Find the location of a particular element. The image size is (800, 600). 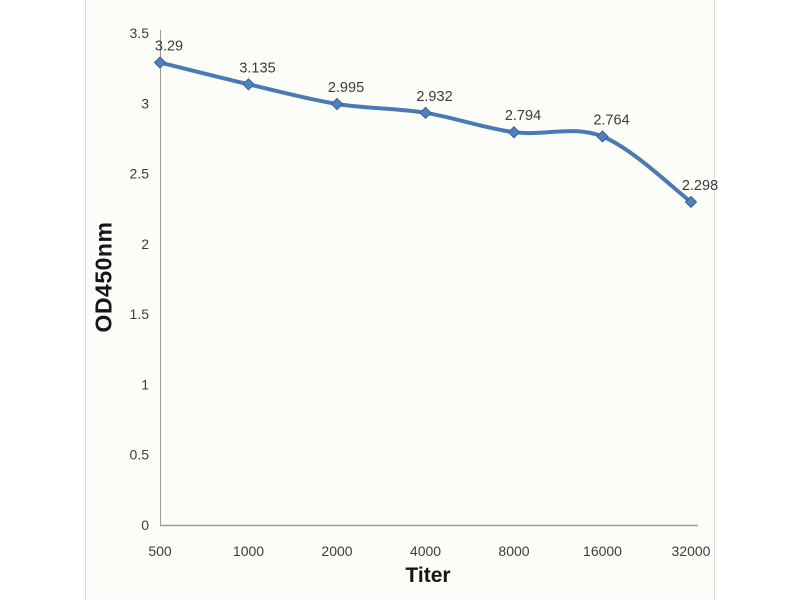

data-point-label: 2.995 is located at coordinates (346, 88).